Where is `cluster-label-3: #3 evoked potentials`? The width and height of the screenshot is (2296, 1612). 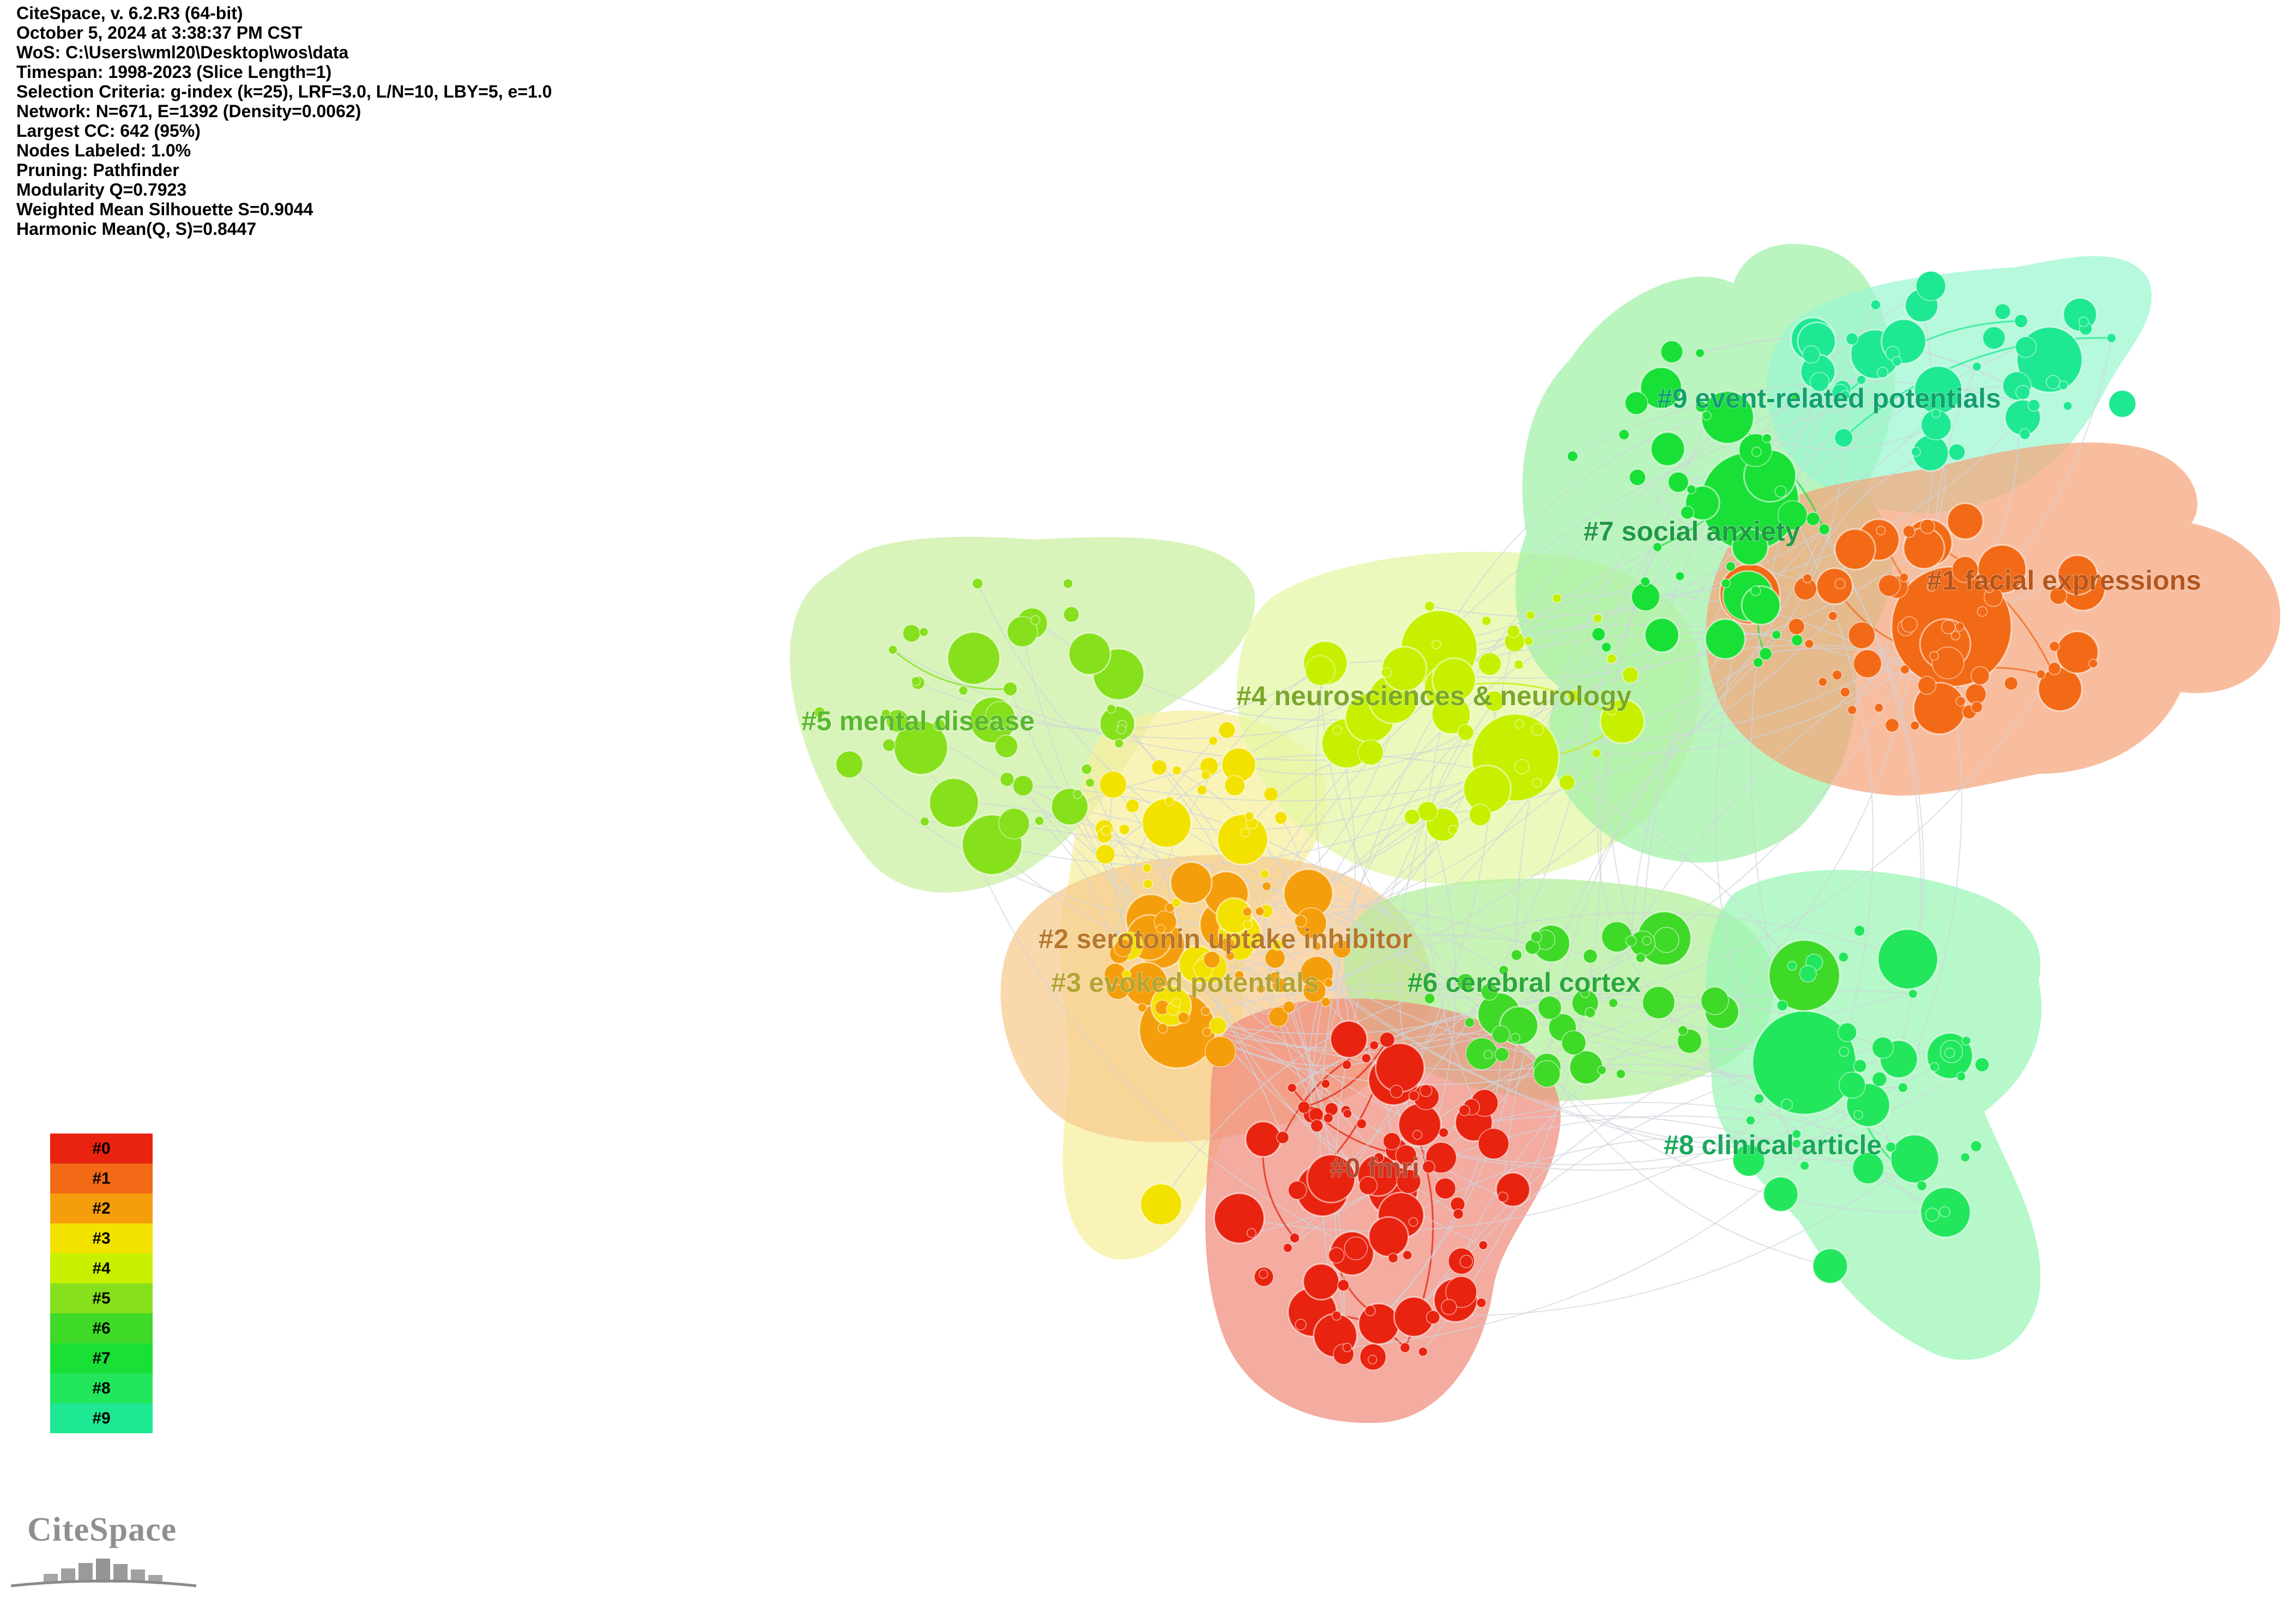 cluster-label-3: #3 evoked potentials is located at coordinates (1185, 982).